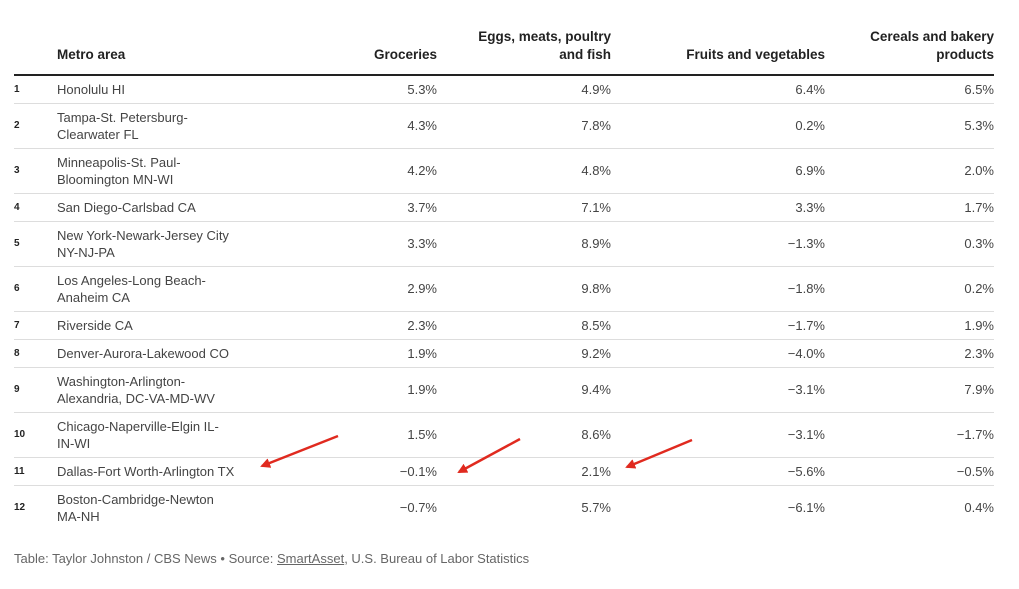 Image resolution: width=1019 pixels, height=589 pixels. Describe the element at coordinates (932, 36) in the screenshot. I see `header-cereals-line1: Cereals and bakery` at that location.